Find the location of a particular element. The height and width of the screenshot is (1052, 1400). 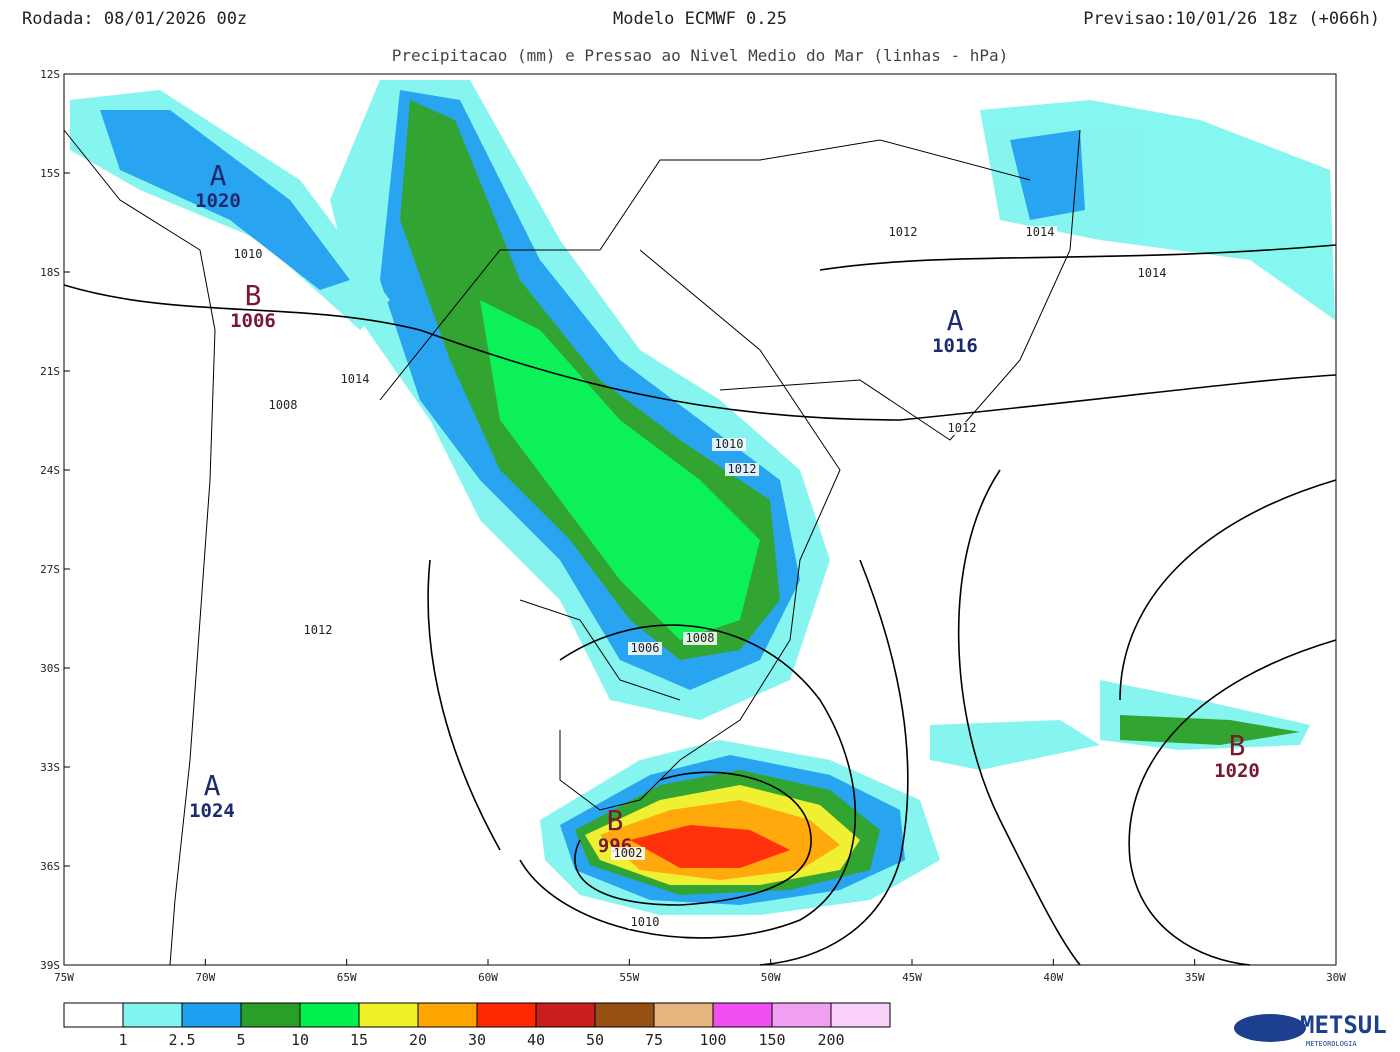

lat-label: 21S is located at coordinates (50, 371).